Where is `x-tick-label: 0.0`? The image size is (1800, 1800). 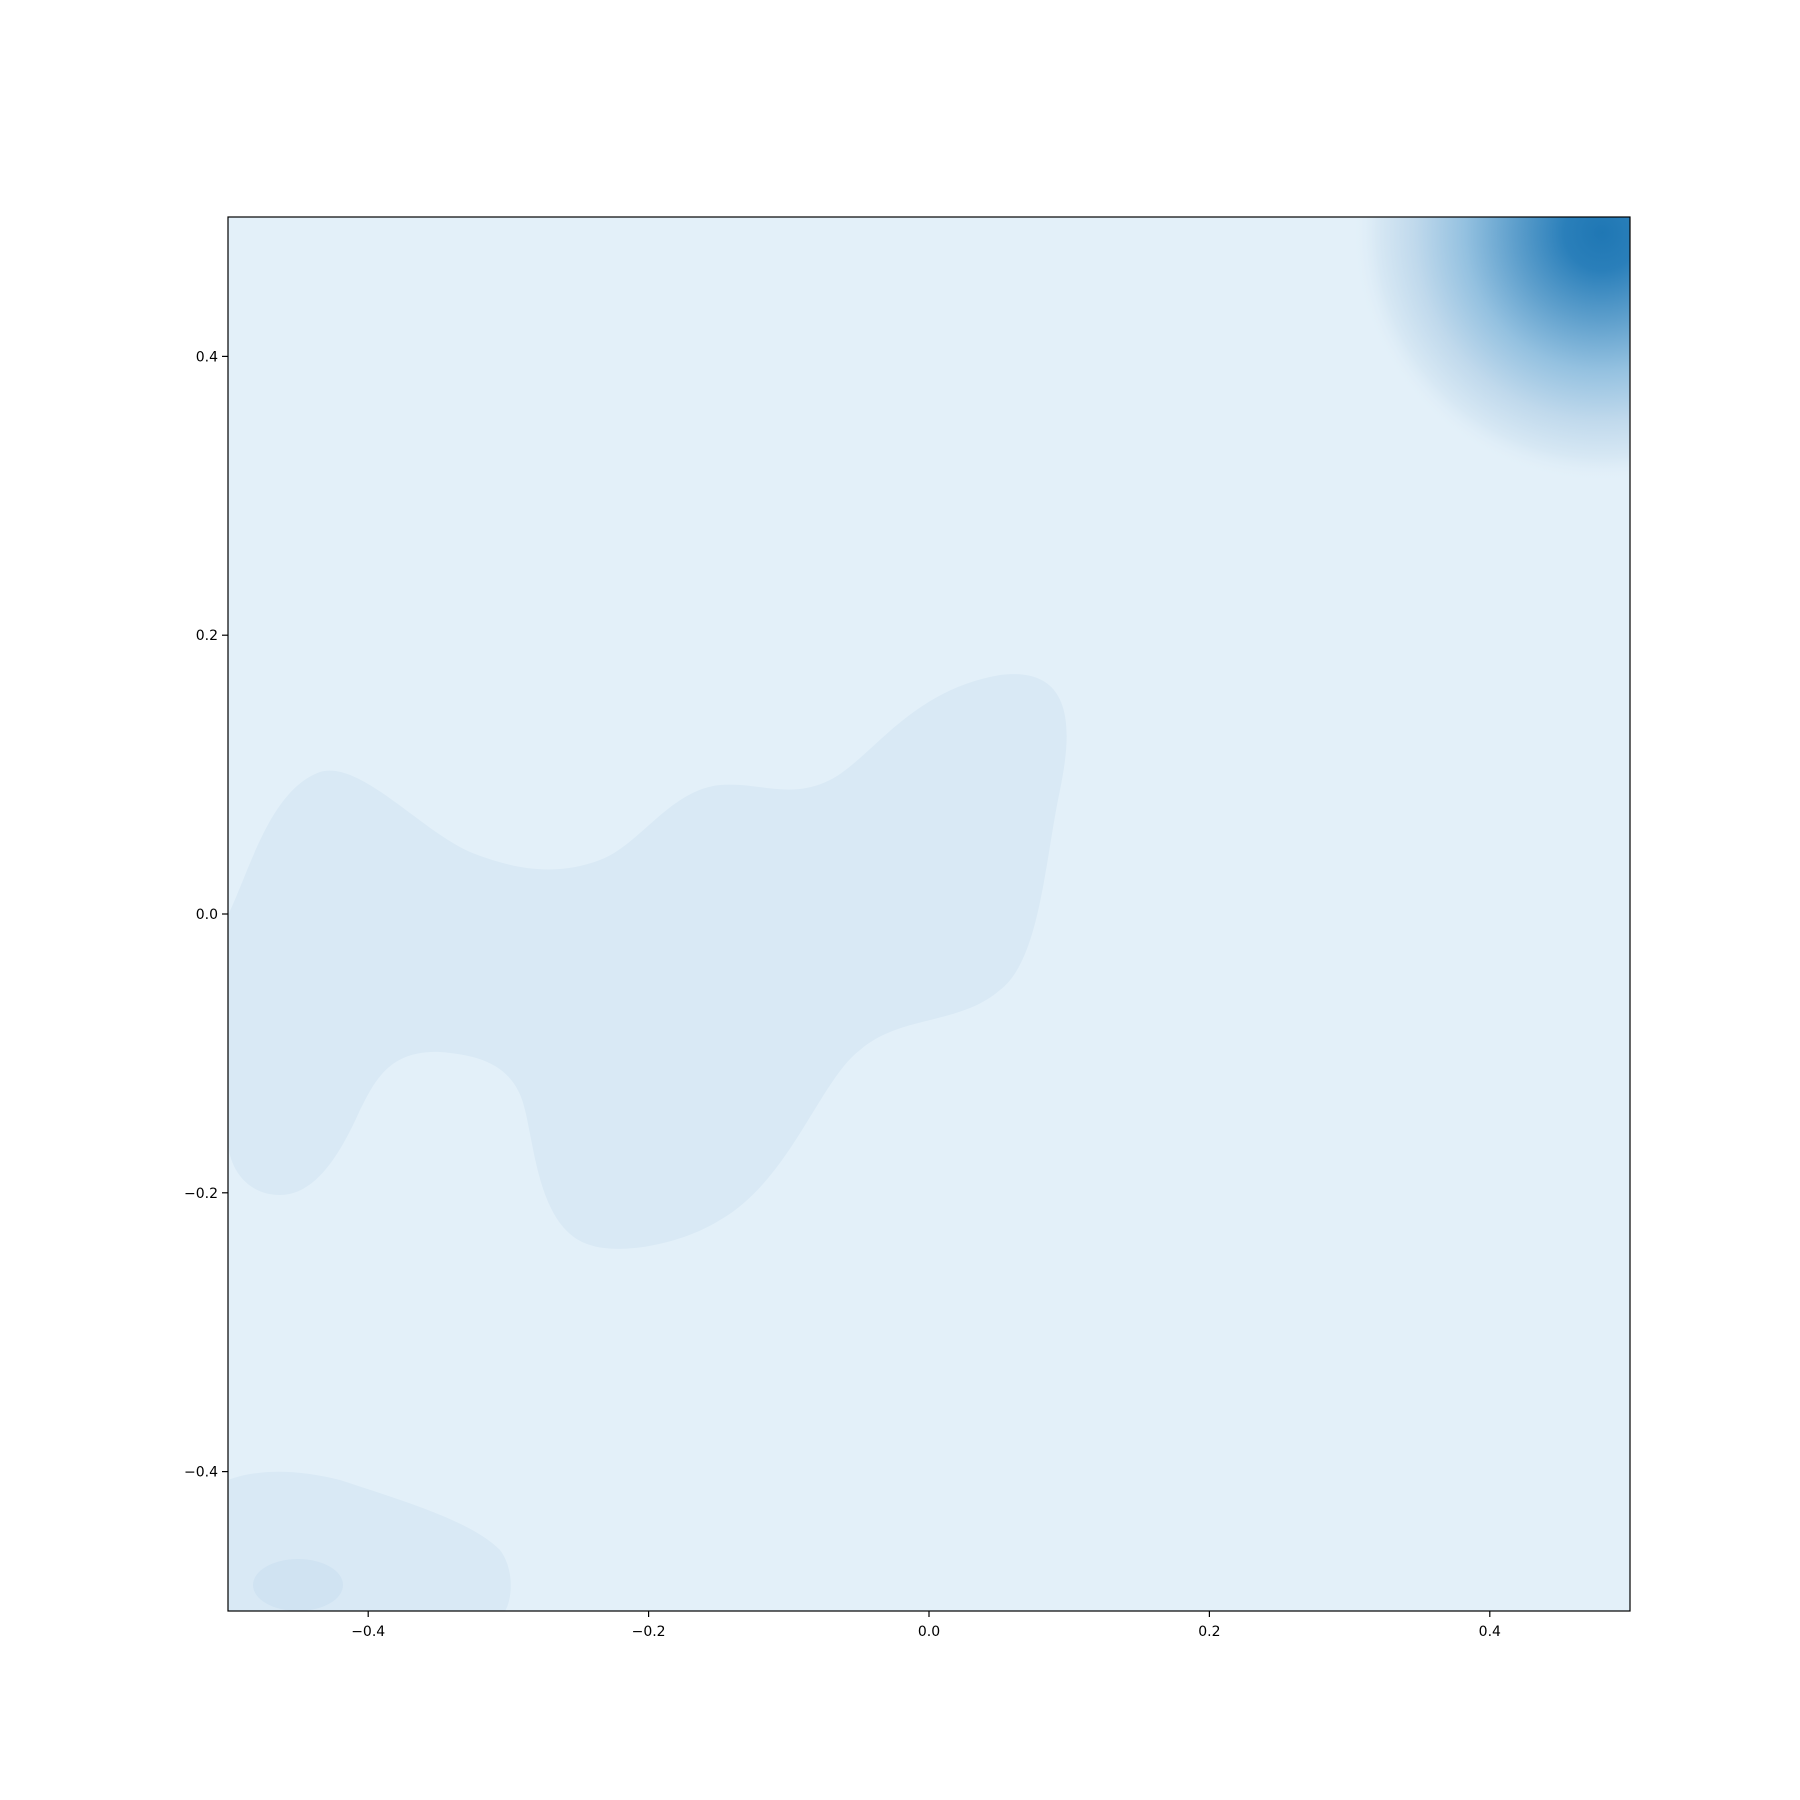 x-tick-label: 0.0 is located at coordinates (929, 1632).